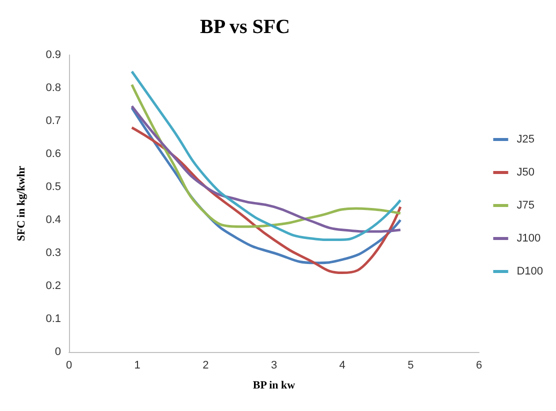 The image size is (556, 411). What do you see at coordinates (342, 366) in the screenshot?
I see `x-tick-label: 4` at bounding box center [342, 366].